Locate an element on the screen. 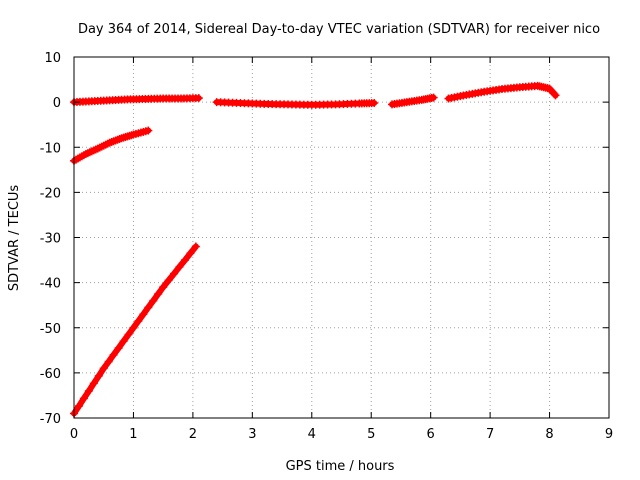 The width and height of the screenshot is (640, 480). series-sat-e is located at coordinates (413, 101).